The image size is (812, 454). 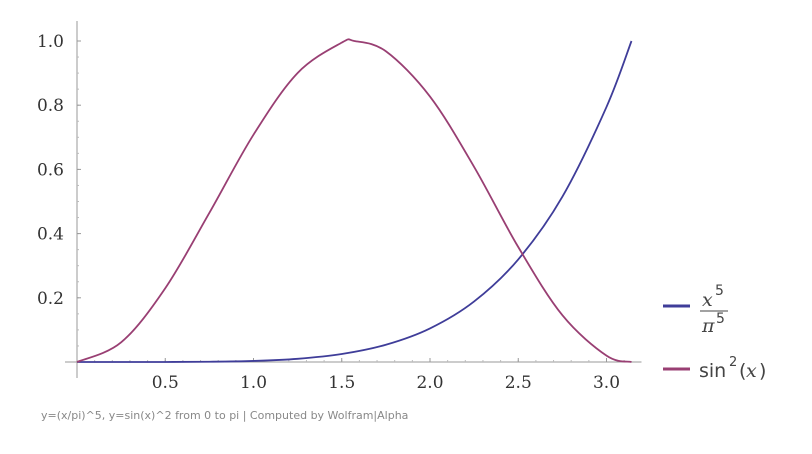 I want to click on legend-numerator-exp: 5, so click(x=719, y=291).